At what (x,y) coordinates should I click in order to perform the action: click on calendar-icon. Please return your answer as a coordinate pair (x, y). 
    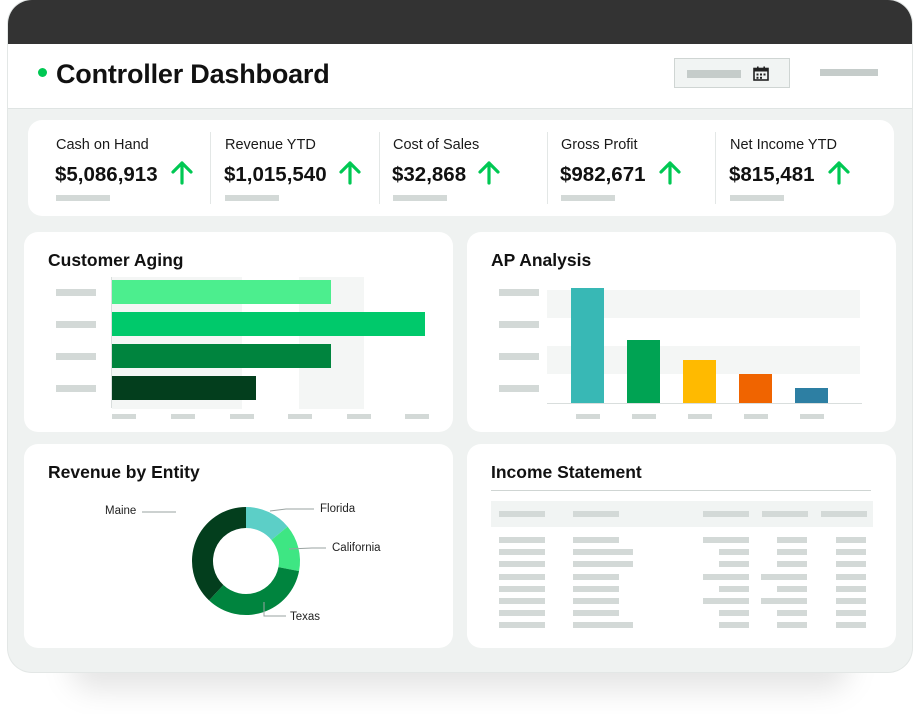
    Looking at the image, I should click on (761, 73).